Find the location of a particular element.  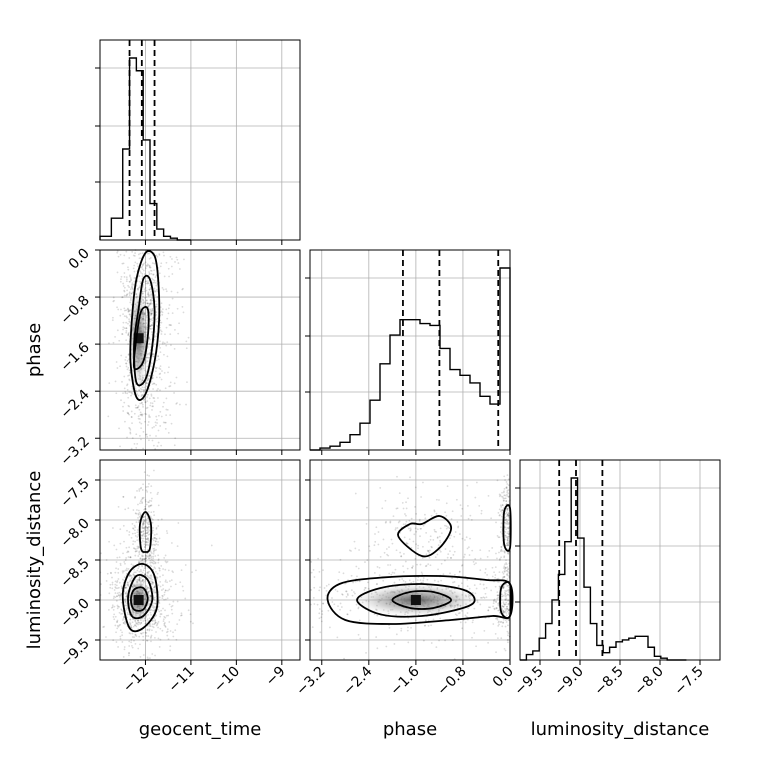

x-tick-label-luminosity_distance-4: −7.5 is located at coordinates (688, 681).